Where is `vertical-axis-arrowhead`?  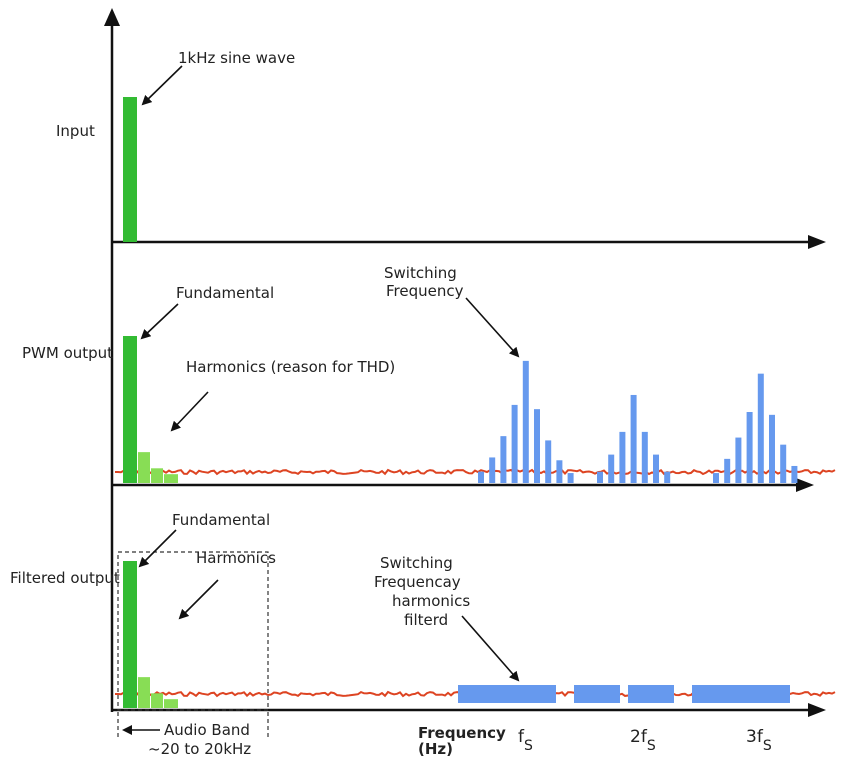
vertical-axis-arrowhead is located at coordinates (112, 17).